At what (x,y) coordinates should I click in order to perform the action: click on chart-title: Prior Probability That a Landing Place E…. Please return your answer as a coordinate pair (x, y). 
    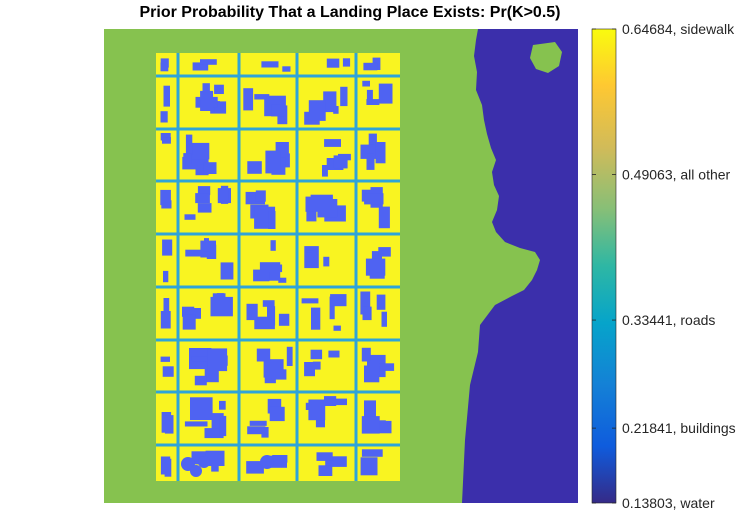
    Looking at the image, I should click on (350, 12).